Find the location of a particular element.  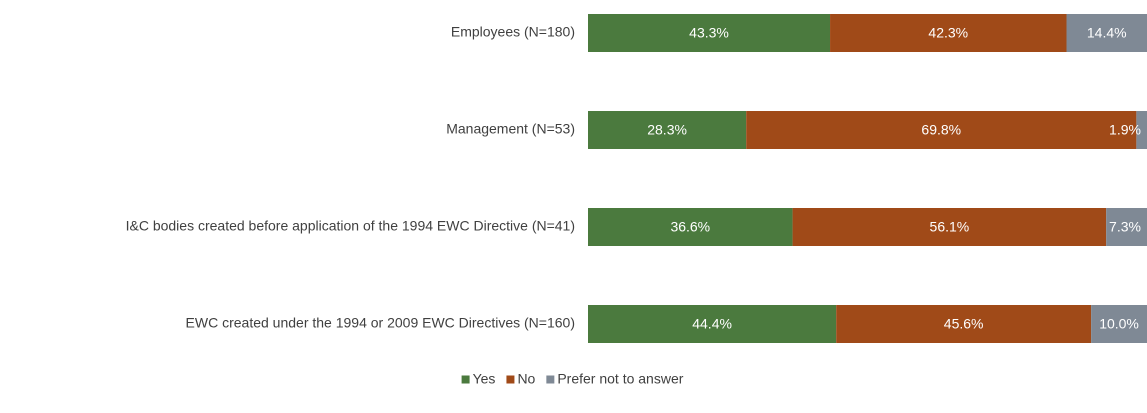

data-label: 42.3% is located at coordinates (948, 33).